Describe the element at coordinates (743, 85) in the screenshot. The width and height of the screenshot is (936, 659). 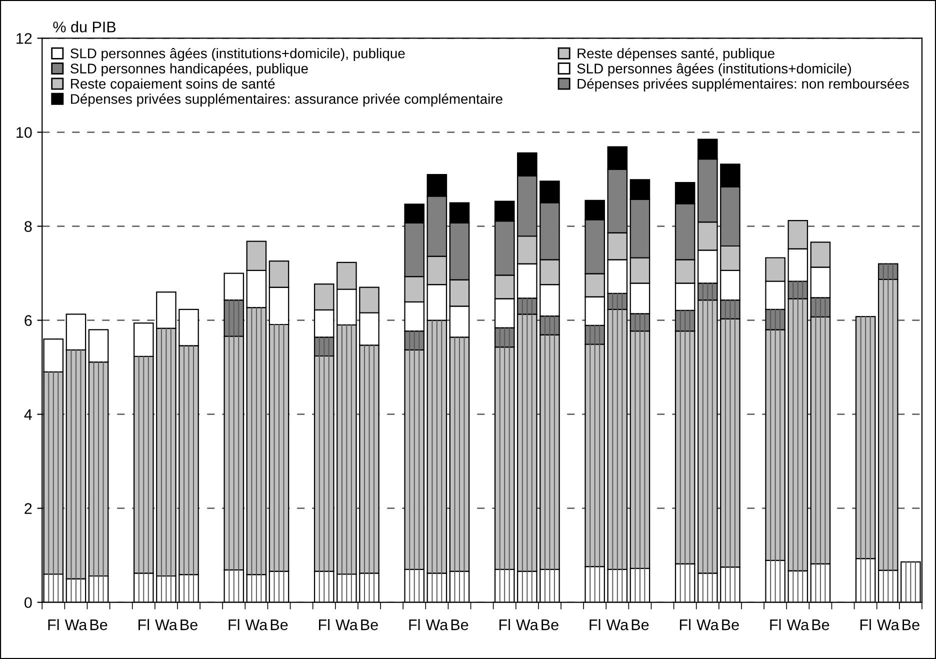
I see `legend-label: Dépenses privées supplémentaires: non remboursées` at that location.